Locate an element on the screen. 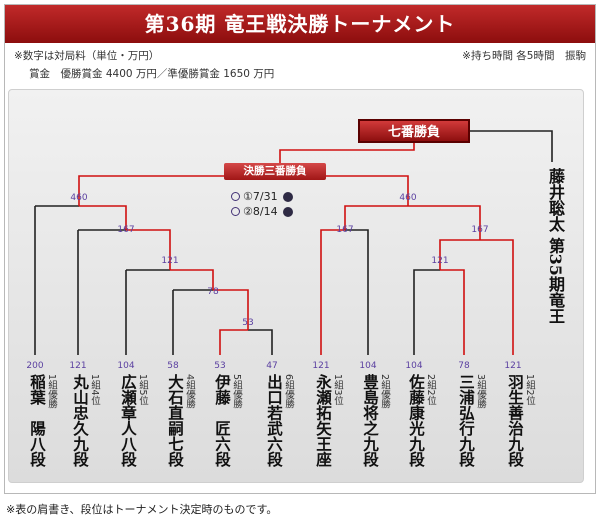  fee-left-r1: 53 is located at coordinates (248, 323).